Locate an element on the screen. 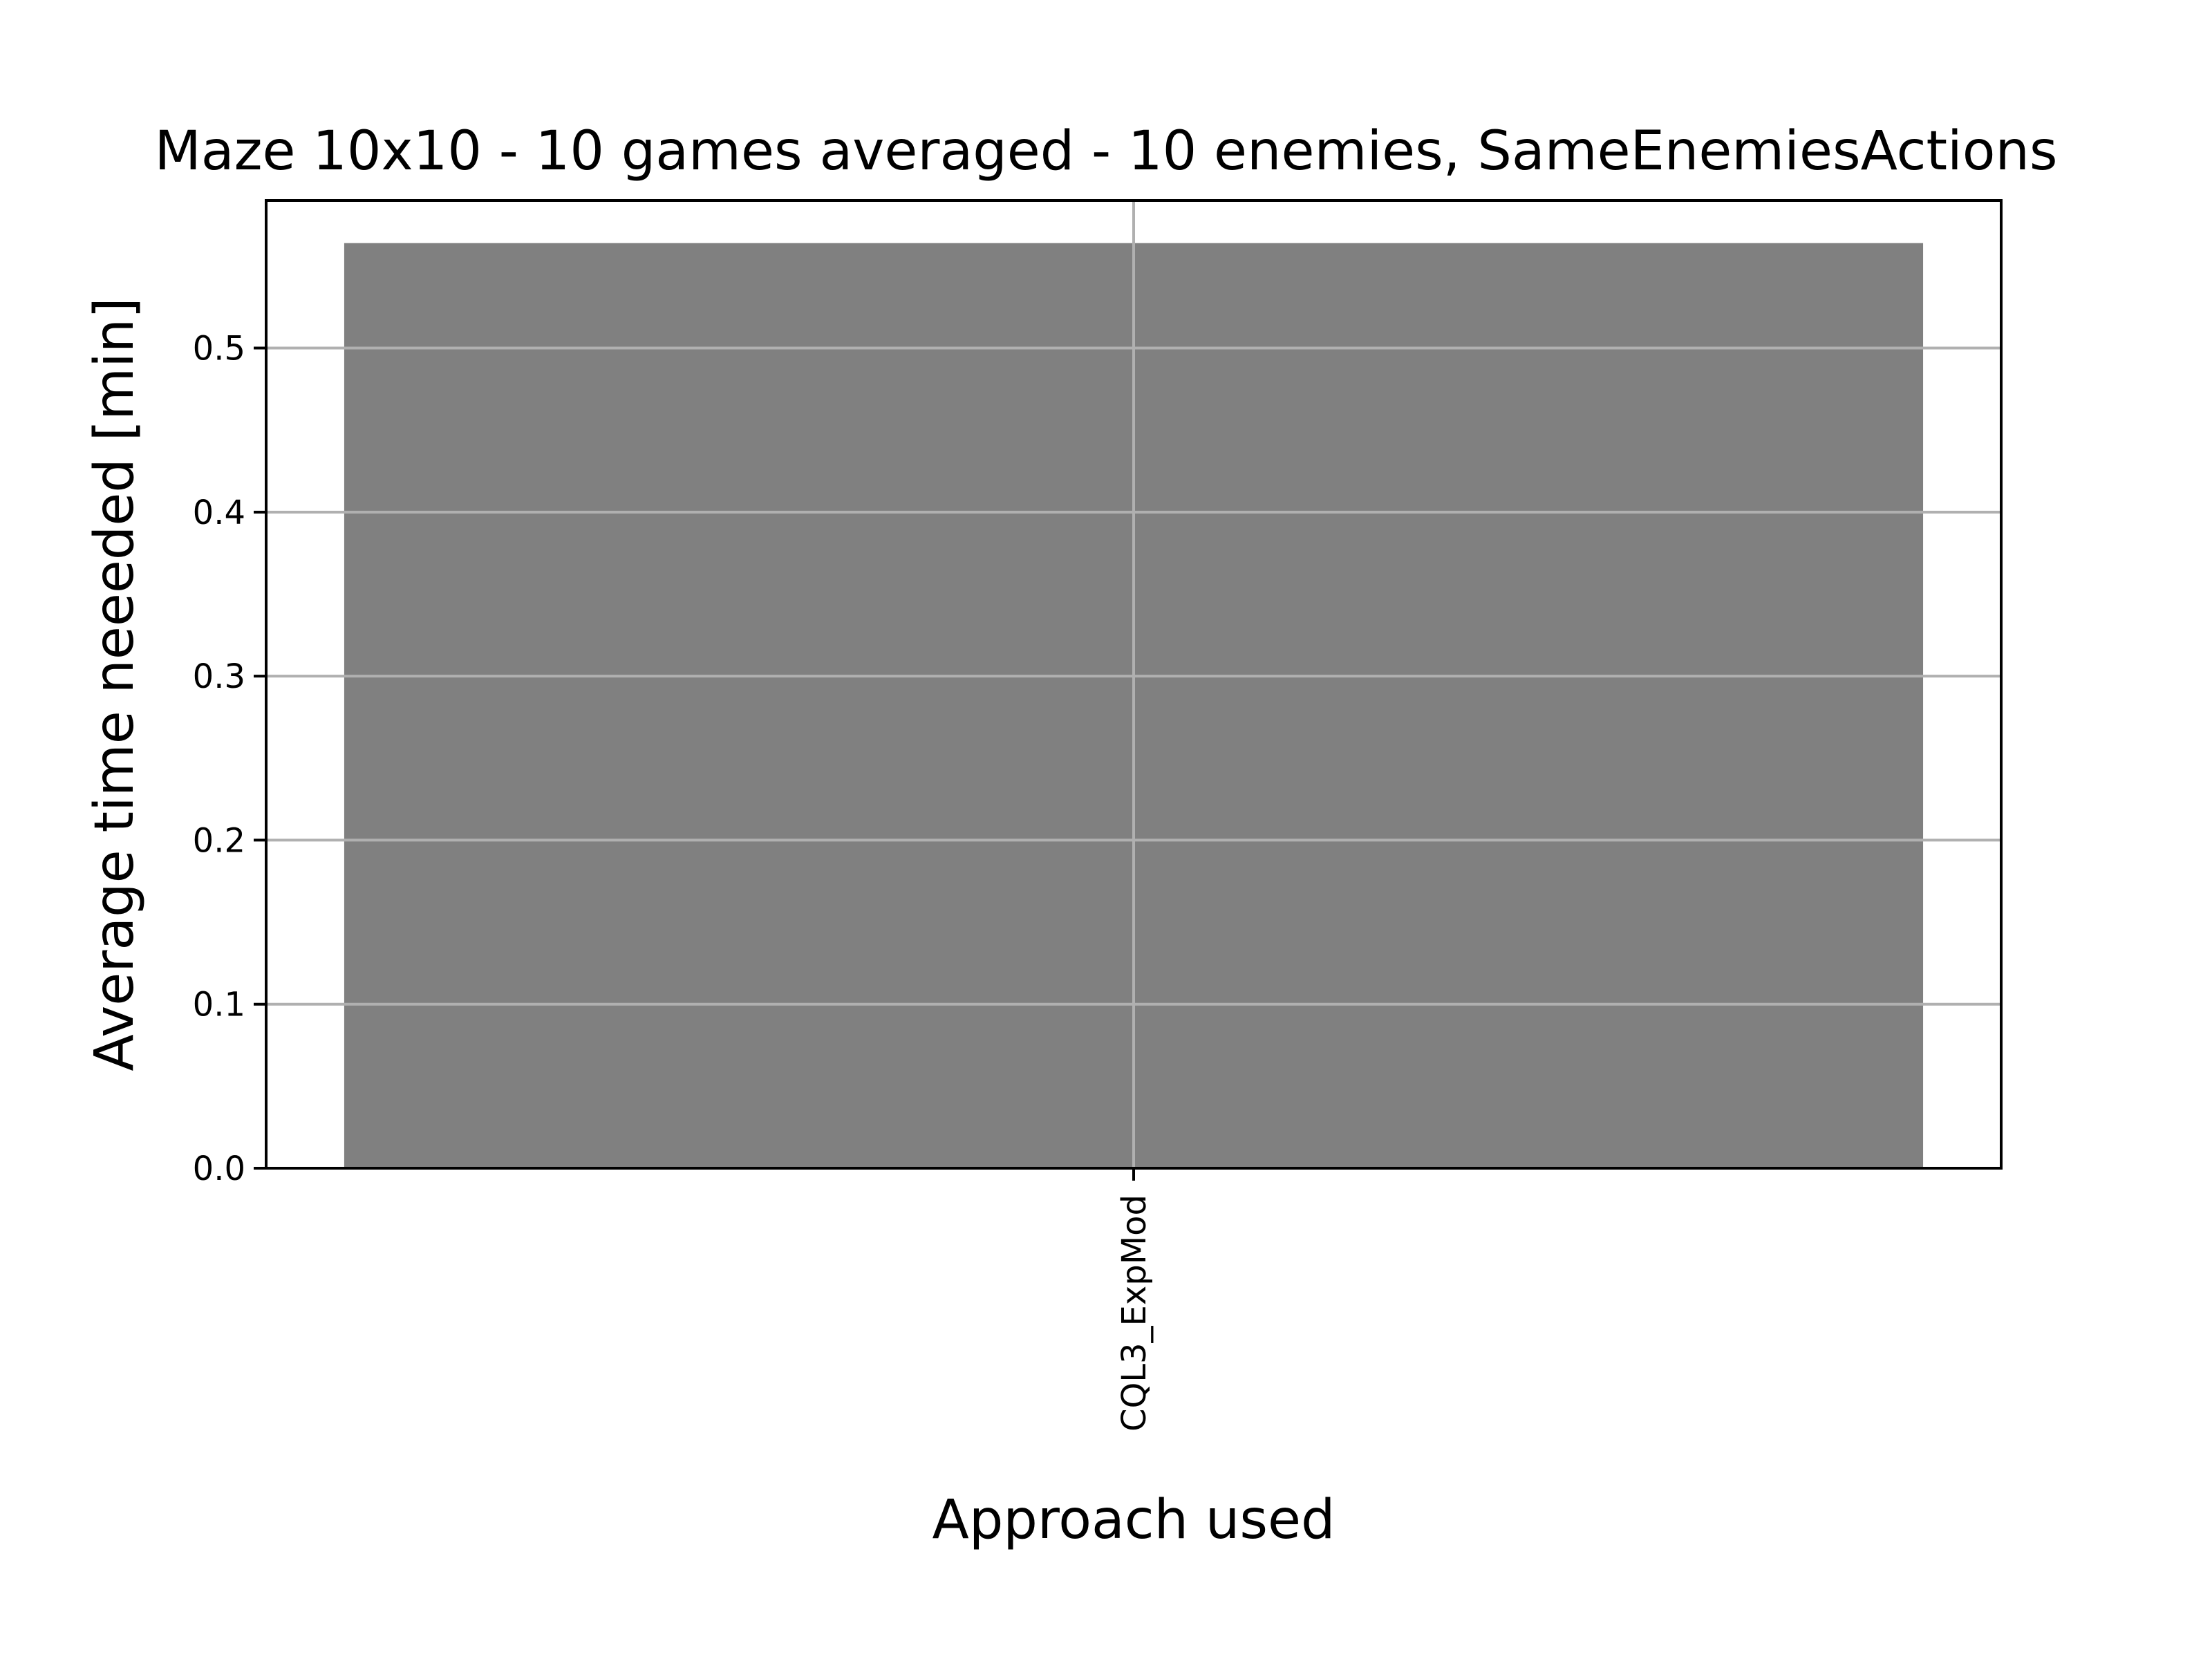  y-tick-label: 0.5 is located at coordinates (219, 349).